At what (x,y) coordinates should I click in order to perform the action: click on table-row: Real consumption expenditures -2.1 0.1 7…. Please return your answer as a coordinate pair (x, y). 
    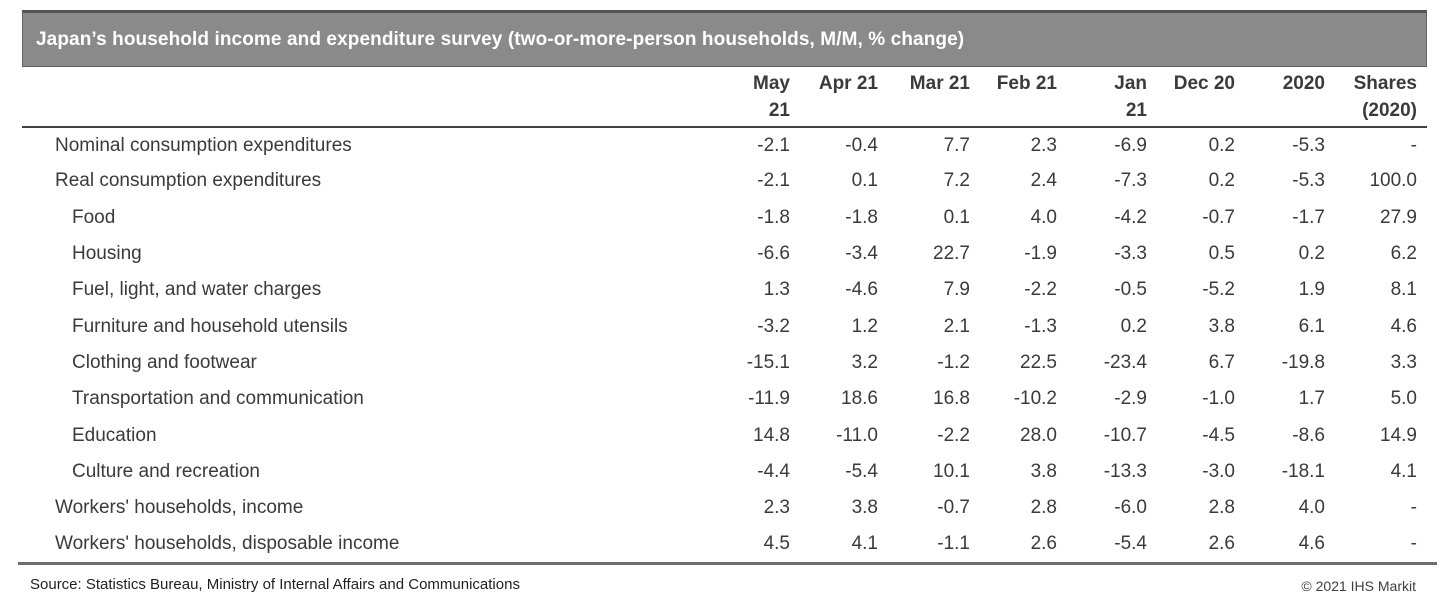
    Looking at the image, I should click on (724, 181).